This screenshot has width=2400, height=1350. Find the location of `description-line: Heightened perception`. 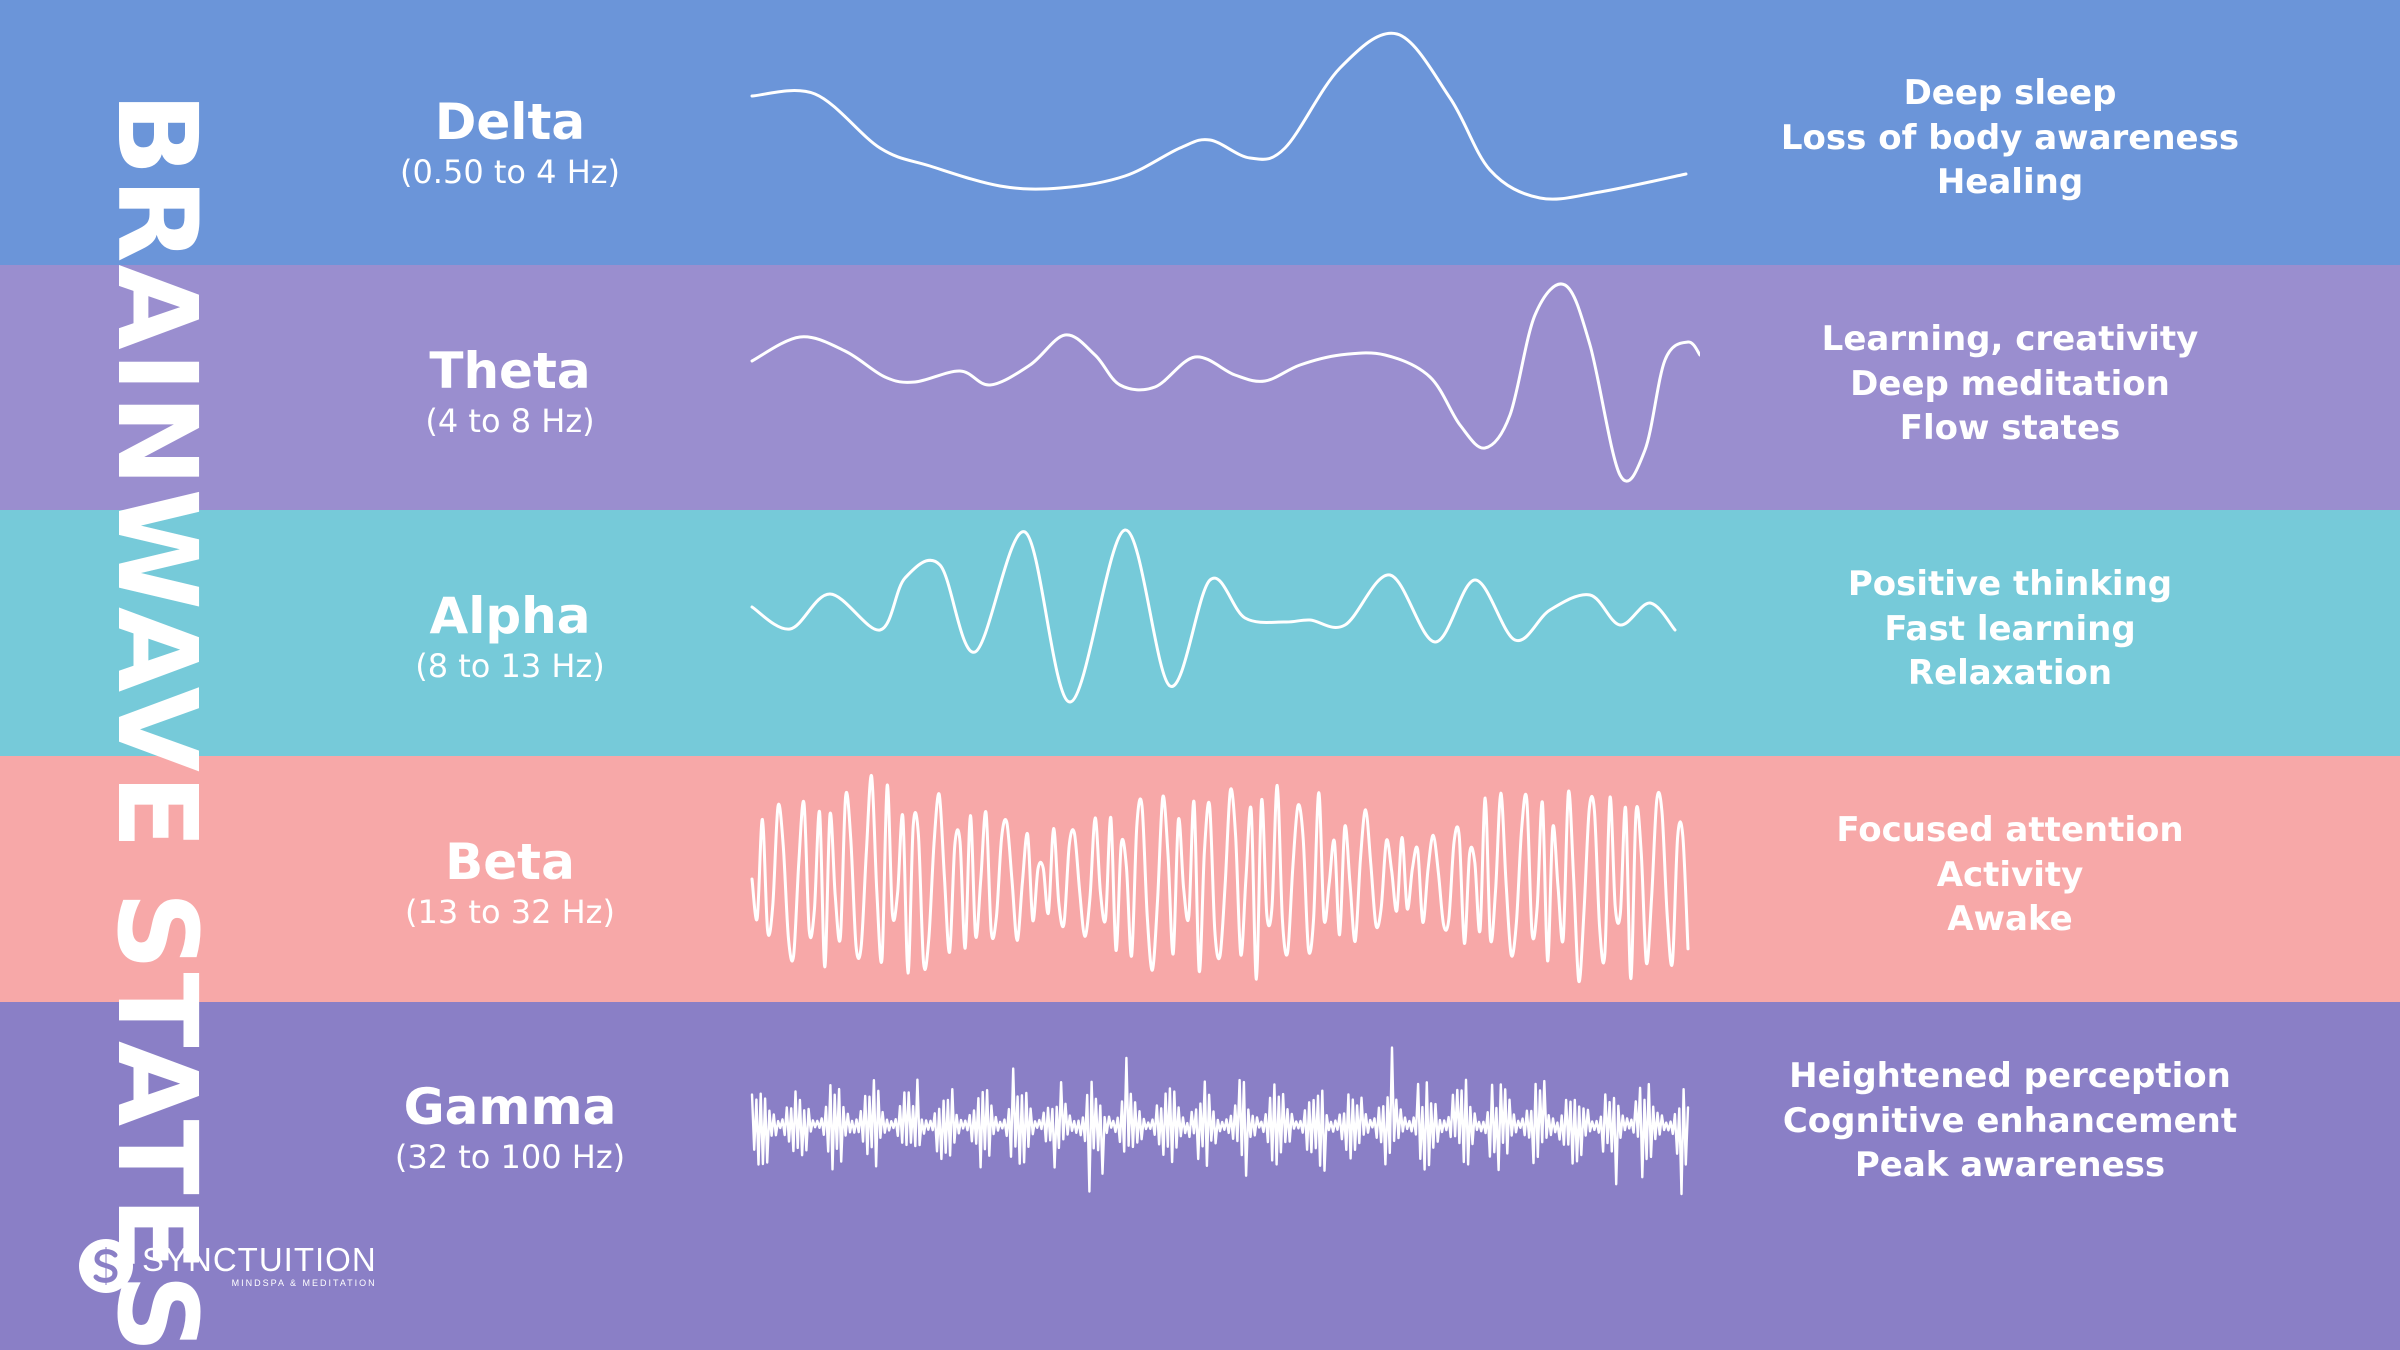

description-line: Heightened perception is located at coordinates (2010, 1076).